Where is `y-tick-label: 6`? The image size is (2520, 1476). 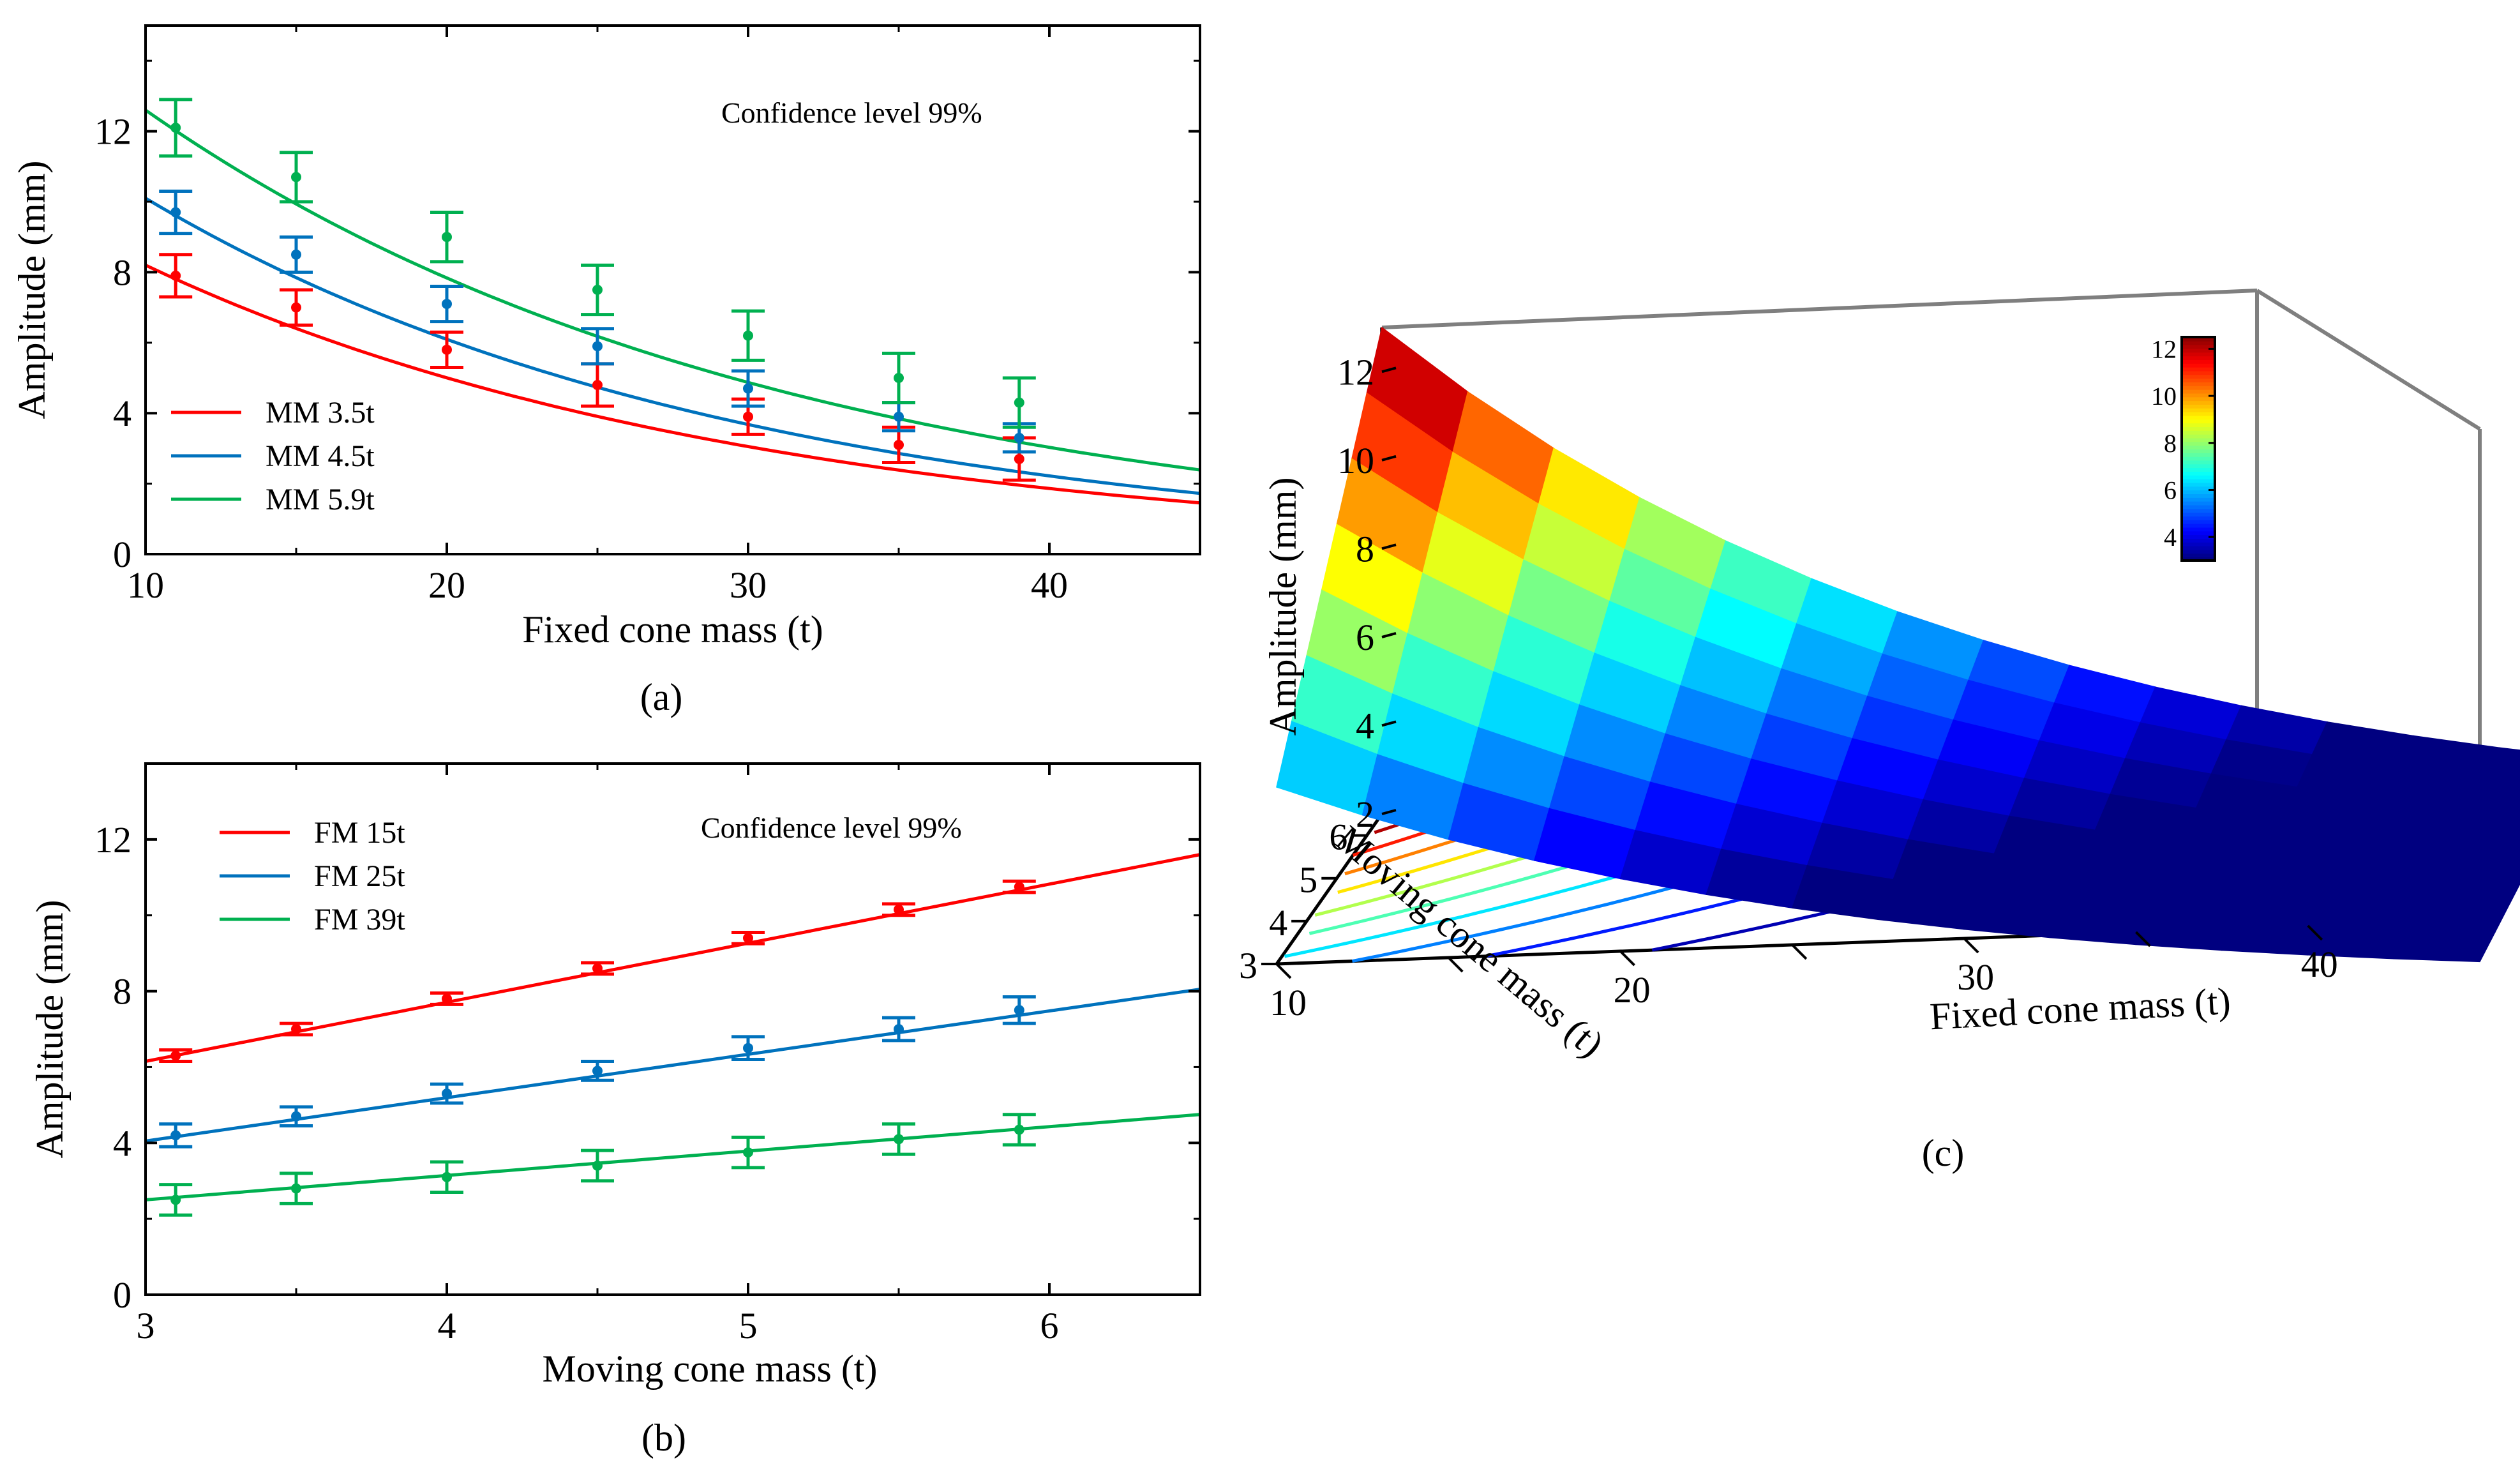 y-tick-label: 6 is located at coordinates (1338, 837).